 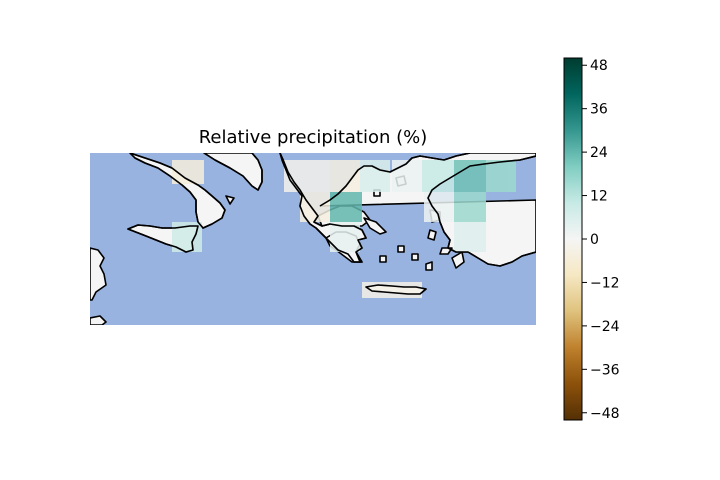 What do you see at coordinates (605, 370) in the screenshot?
I see `colorbar-tick-label: −36` at bounding box center [605, 370].